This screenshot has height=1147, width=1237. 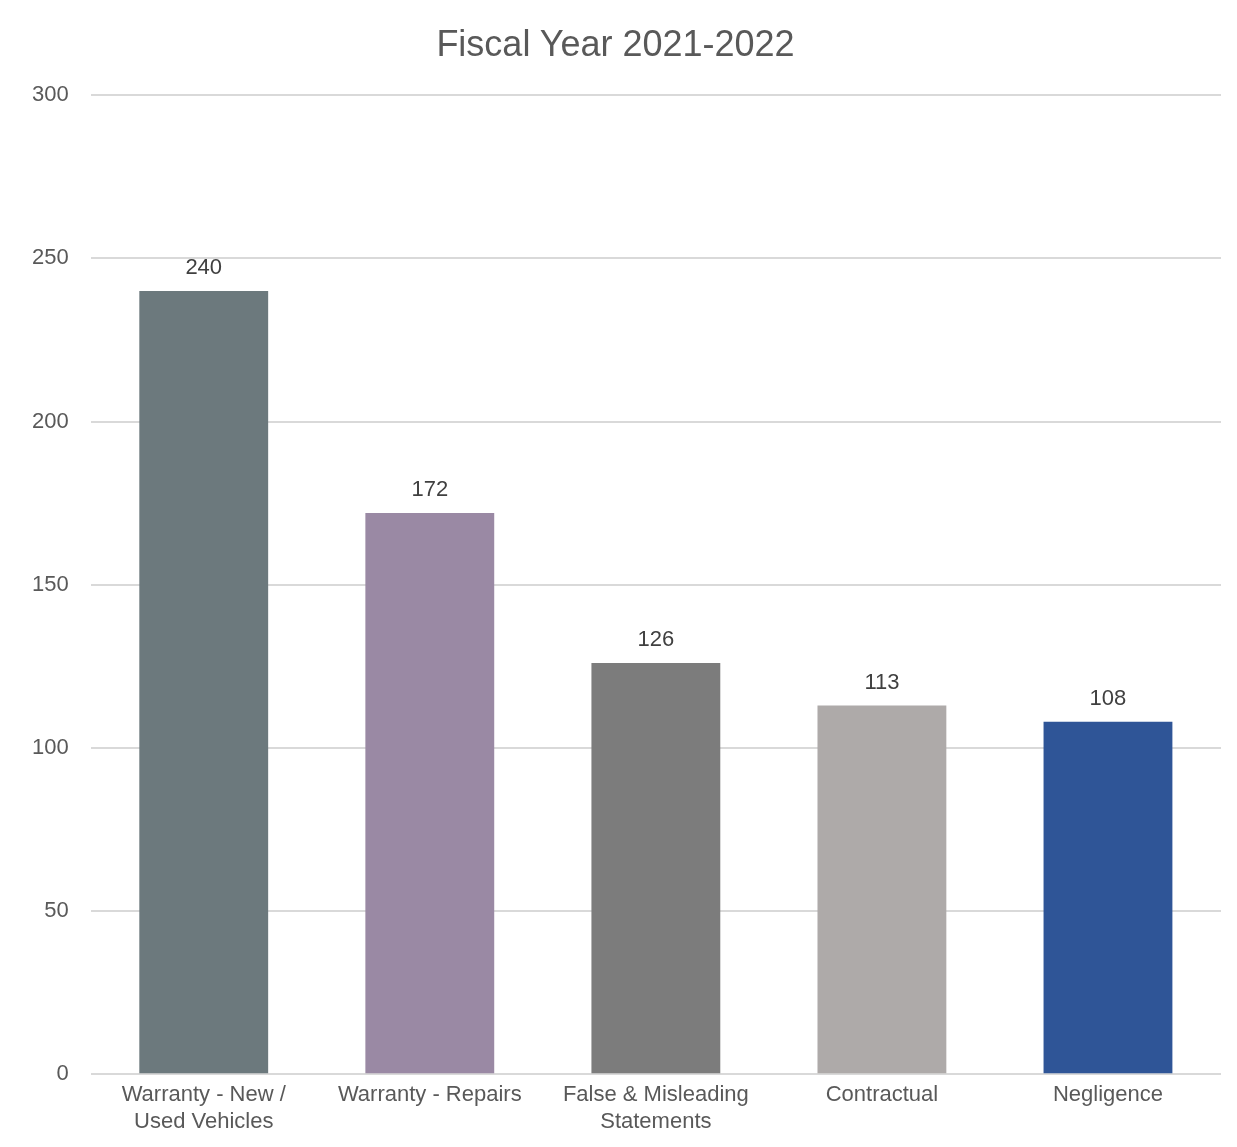 I want to click on data-label: 126, so click(x=656, y=639).